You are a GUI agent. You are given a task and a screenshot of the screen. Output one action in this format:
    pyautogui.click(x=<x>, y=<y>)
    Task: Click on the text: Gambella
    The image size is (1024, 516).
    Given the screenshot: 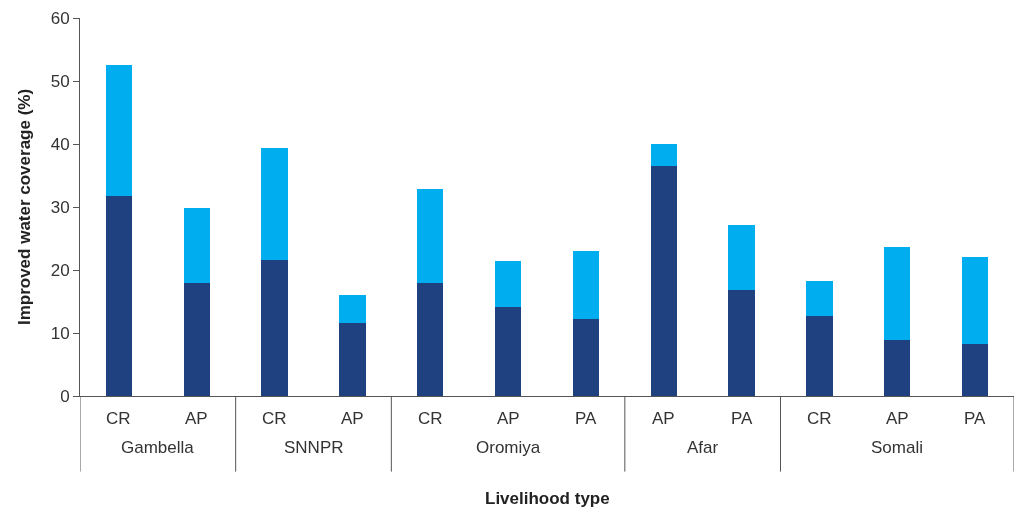 What is the action you would take?
    pyautogui.click(x=158, y=447)
    